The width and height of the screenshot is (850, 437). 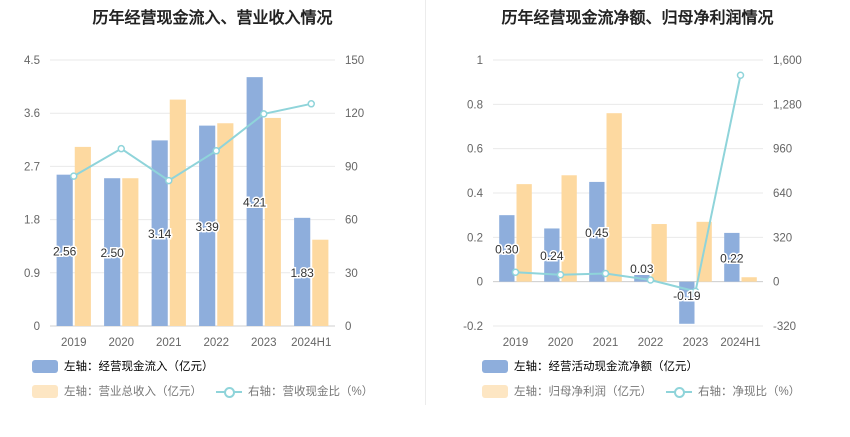 What do you see at coordinates (264, 343) in the screenshot?
I see `x-axis-tick-label: 2023` at bounding box center [264, 343].